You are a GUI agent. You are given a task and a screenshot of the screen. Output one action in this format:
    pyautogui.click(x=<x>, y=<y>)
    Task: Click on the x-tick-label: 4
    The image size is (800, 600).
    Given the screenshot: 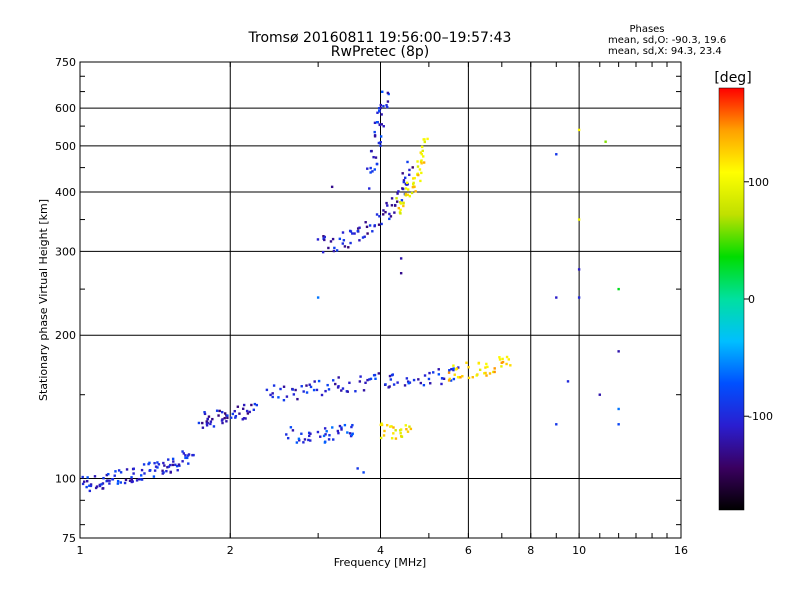 What is the action you would take?
    pyautogui.click(x=380, y=550)
    